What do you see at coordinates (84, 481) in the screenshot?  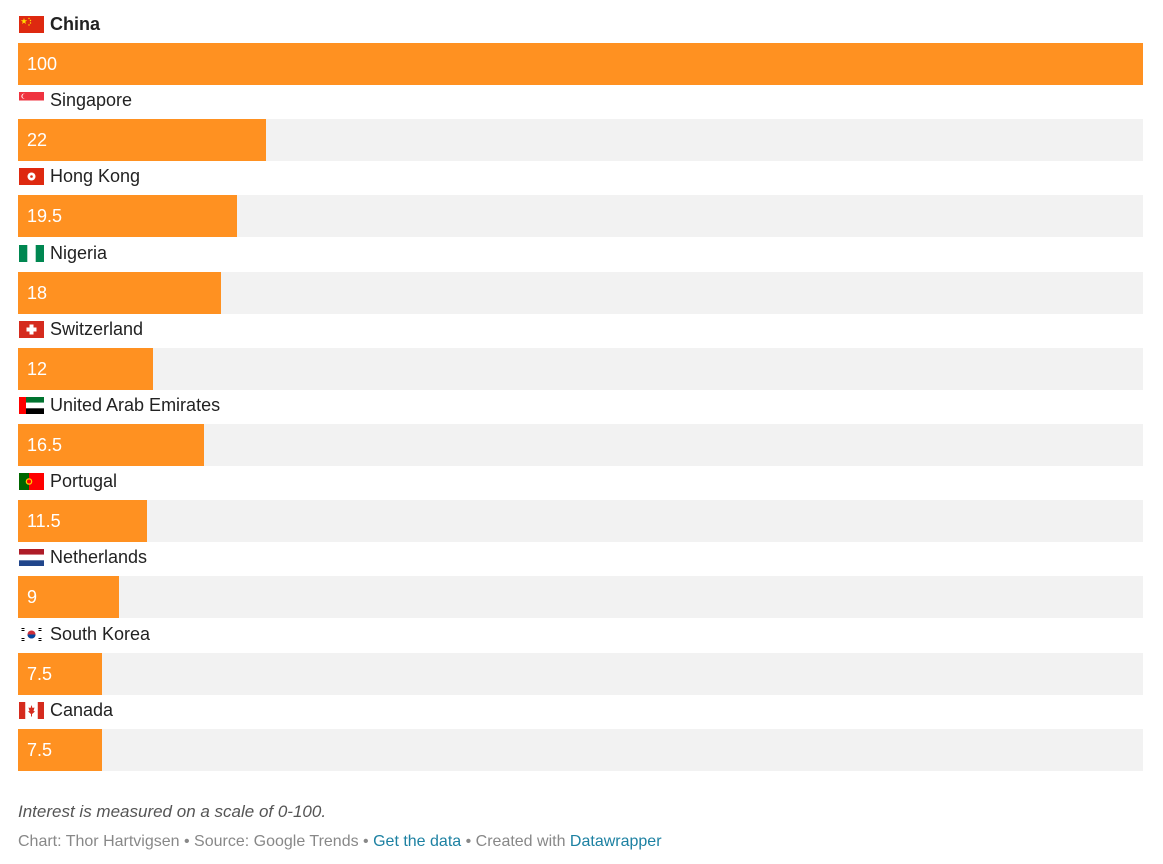 I see `category-label: Portugal` at bounding box center [84, 481].